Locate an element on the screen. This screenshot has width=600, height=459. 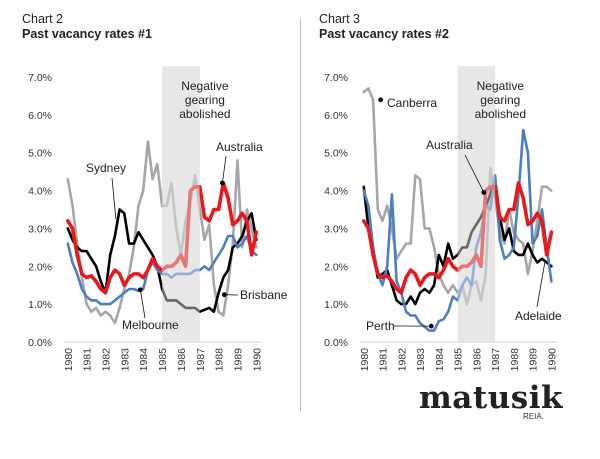
chart-2-header: Chart 2 Past vacancy rates #1 is located at coordinates (87, 27).